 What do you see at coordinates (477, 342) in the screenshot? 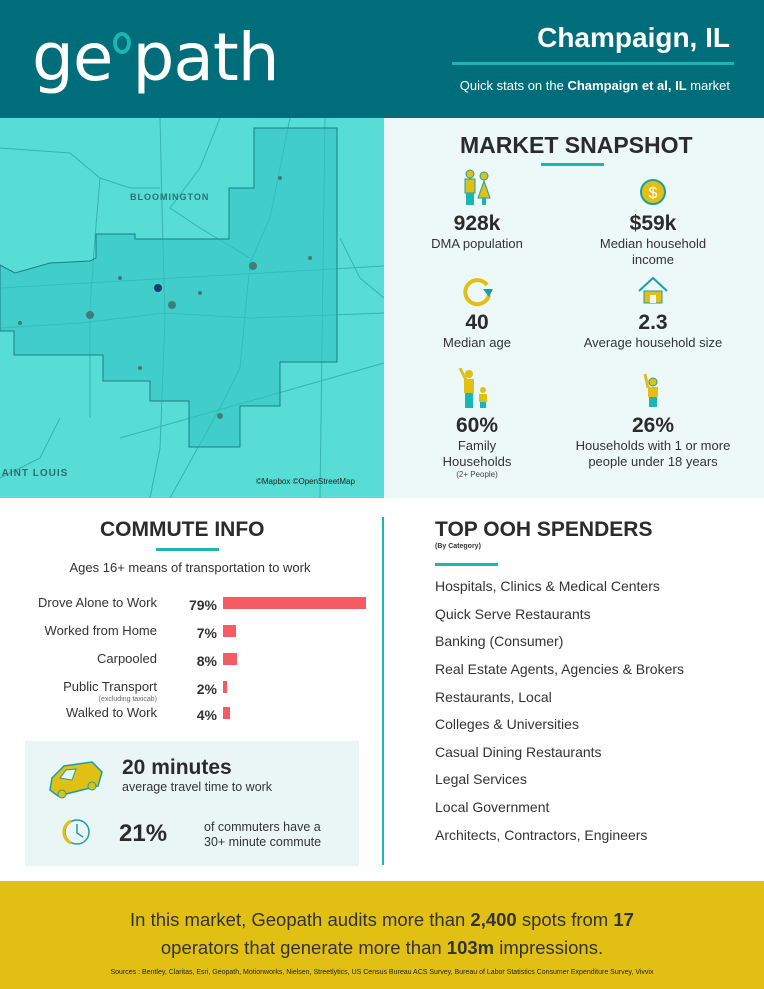
I see `stat-label: Median age` at bounding box center [477, 342].